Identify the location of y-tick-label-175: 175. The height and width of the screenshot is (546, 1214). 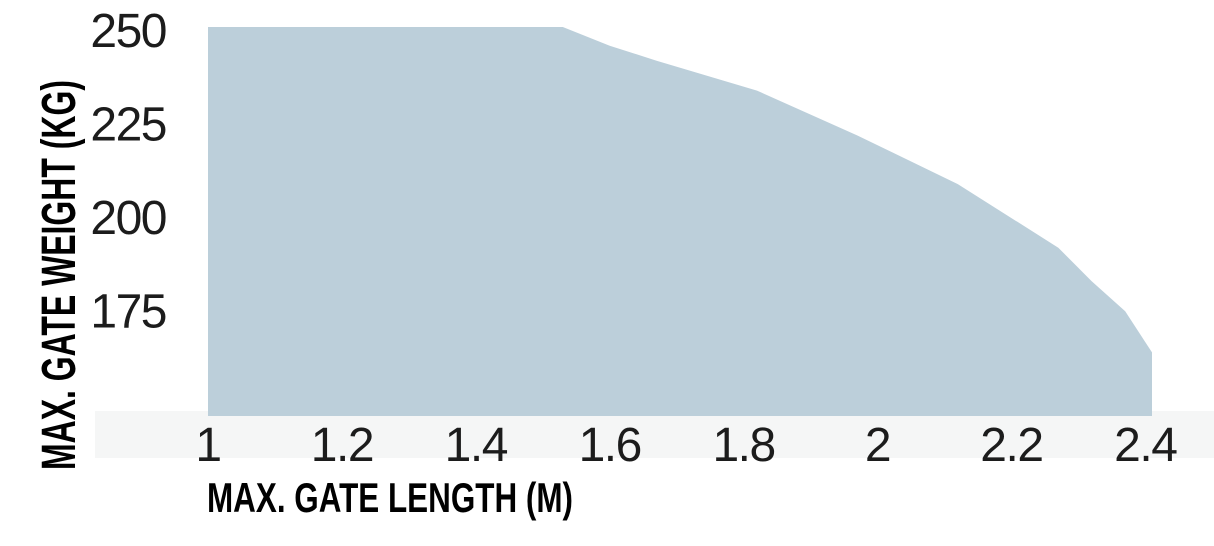
(128, 312).